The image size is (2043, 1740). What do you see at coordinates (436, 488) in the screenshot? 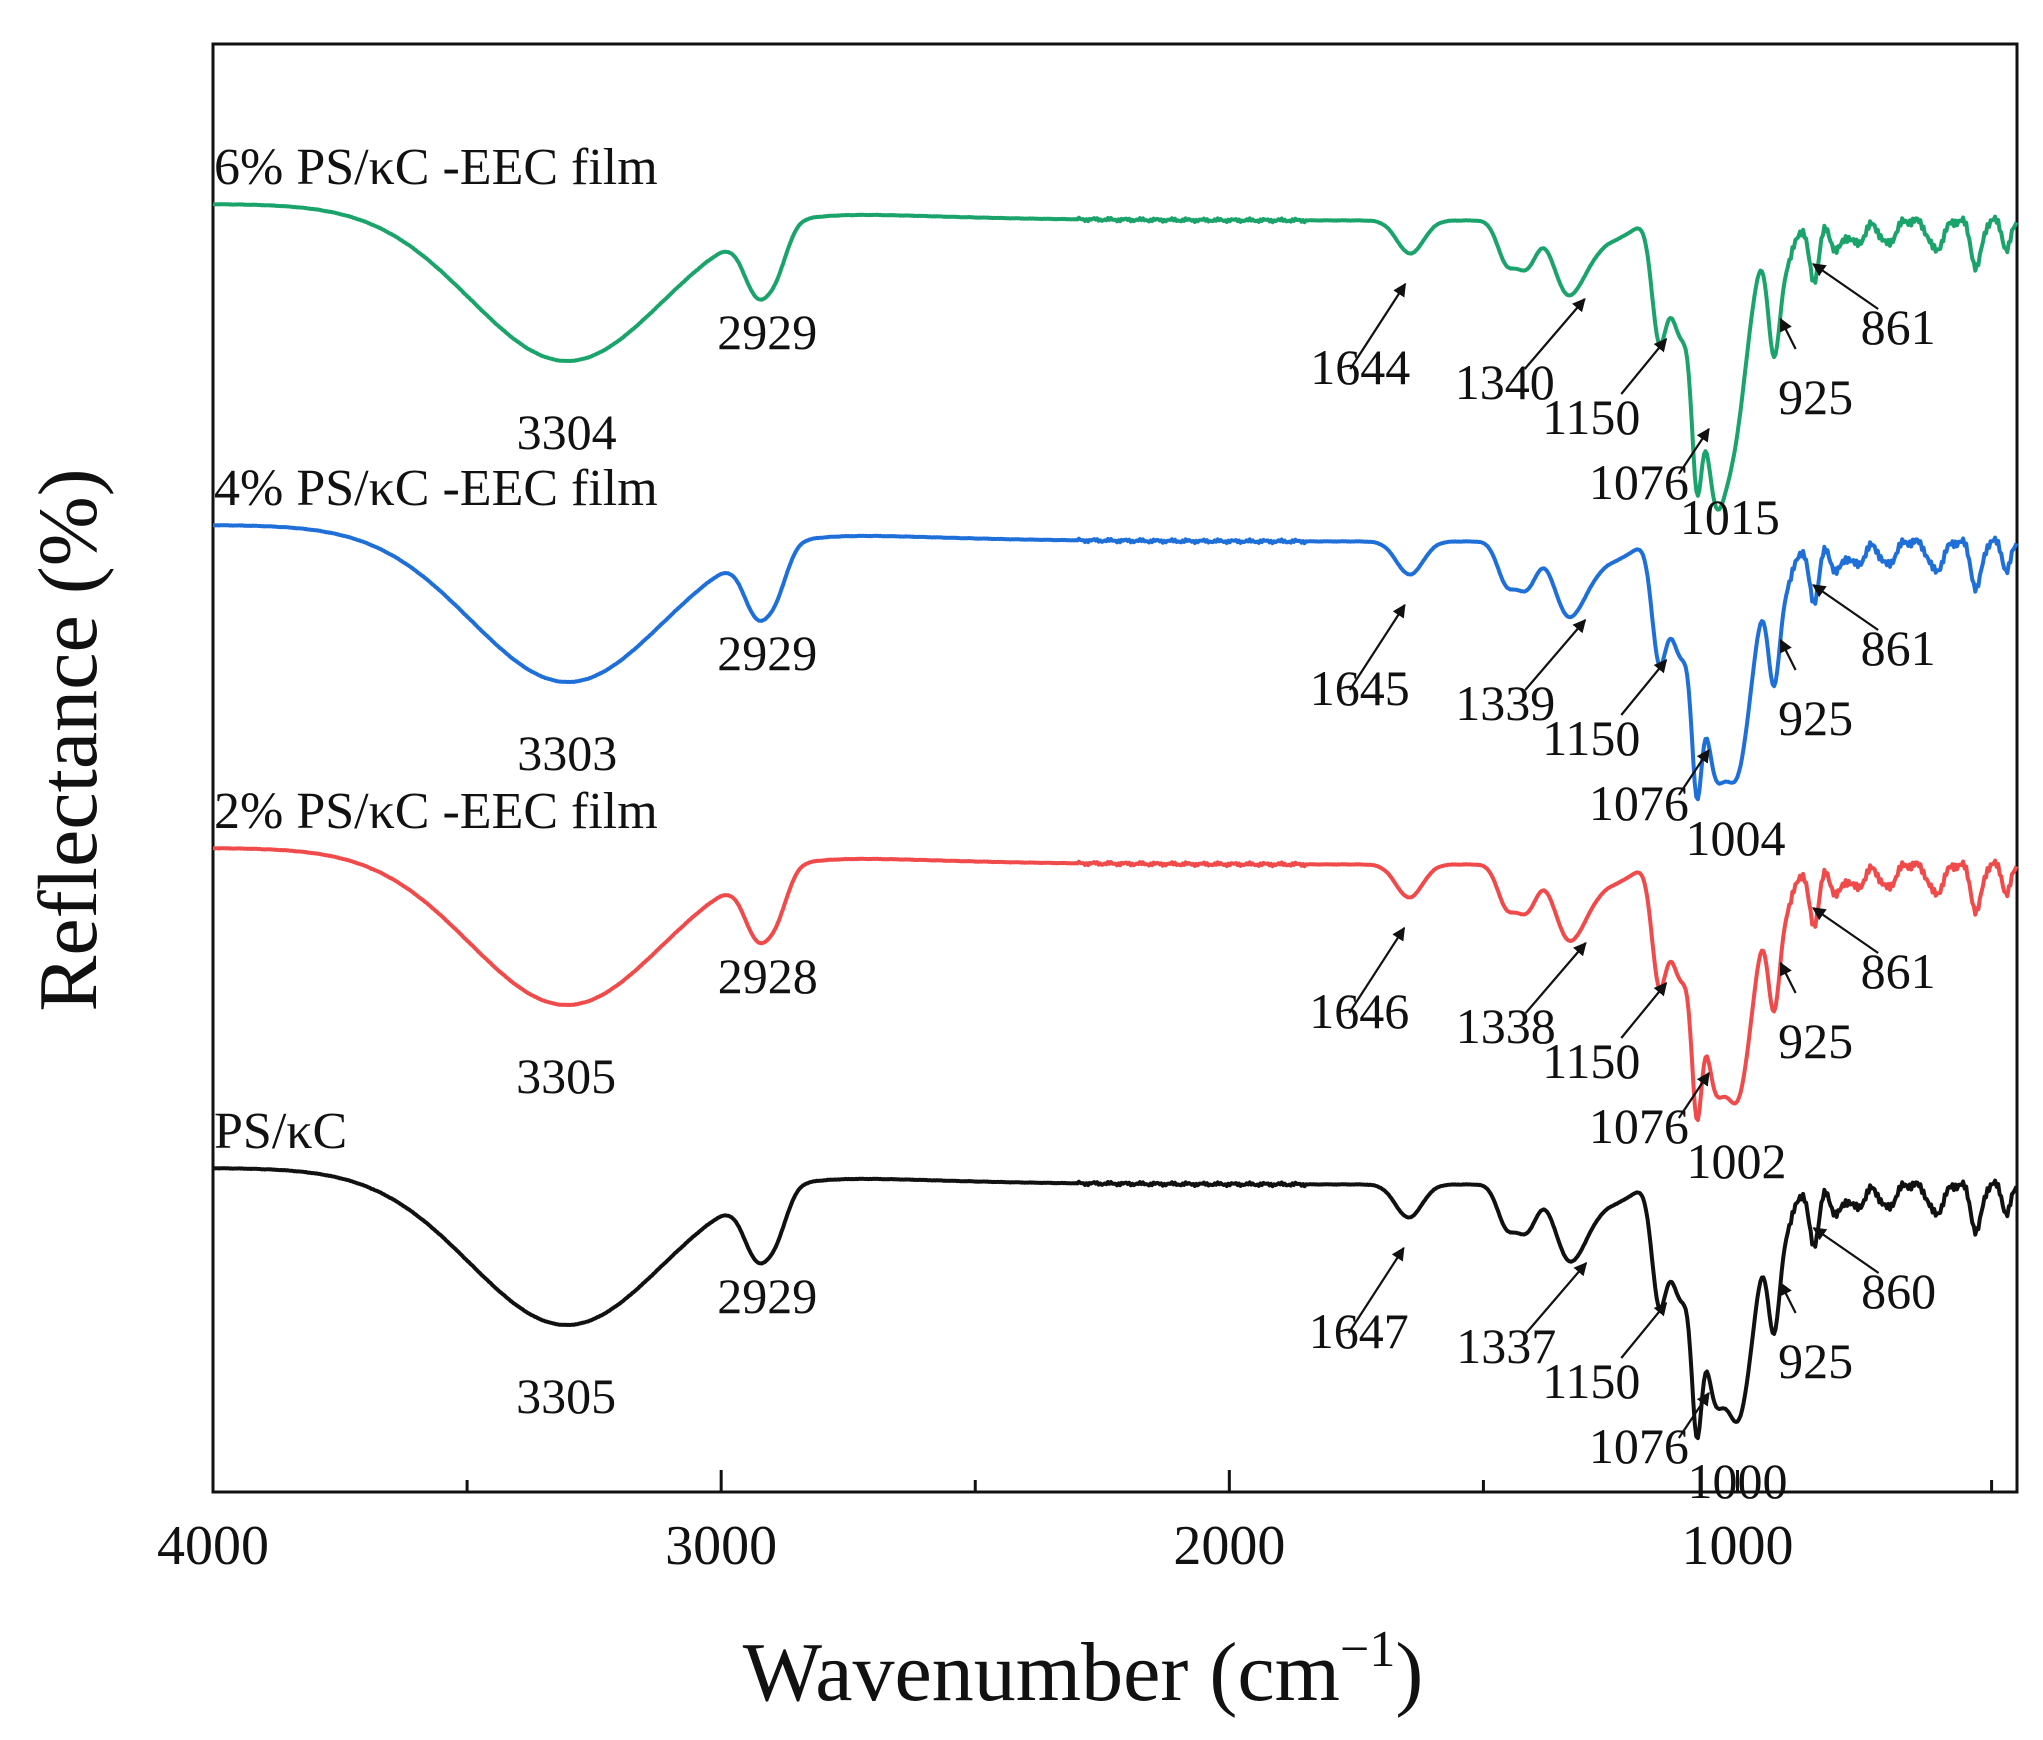
I see `series-label: 4% PS/κC -EEC film` at bounding box center [436, 488].